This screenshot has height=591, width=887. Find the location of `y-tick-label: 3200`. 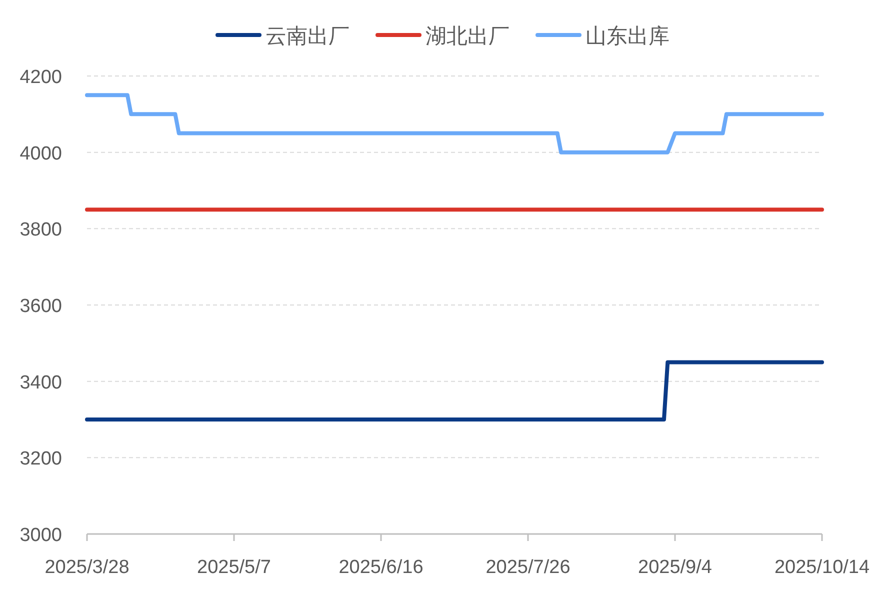

y-tick-label: 3200 is located at coordinates (41, 459).